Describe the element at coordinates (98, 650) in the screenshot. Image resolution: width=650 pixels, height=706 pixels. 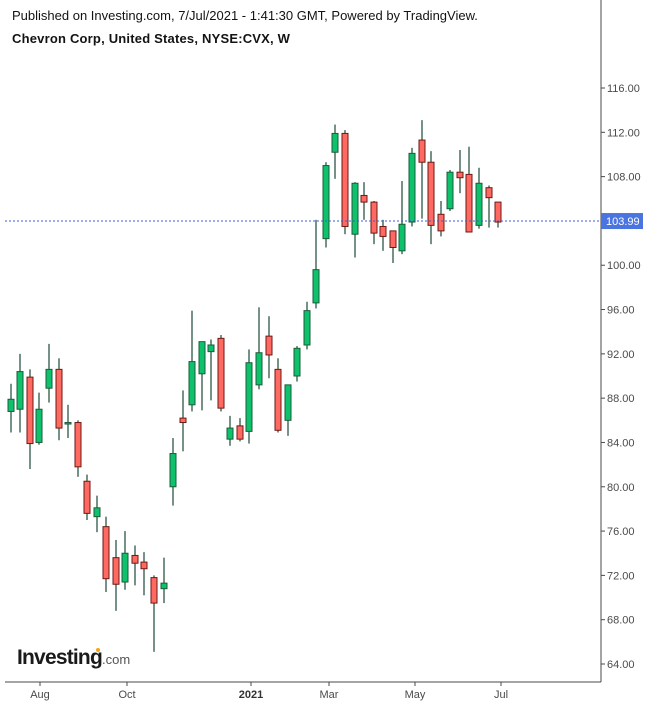
I see `logo-dot-icon` at that location.